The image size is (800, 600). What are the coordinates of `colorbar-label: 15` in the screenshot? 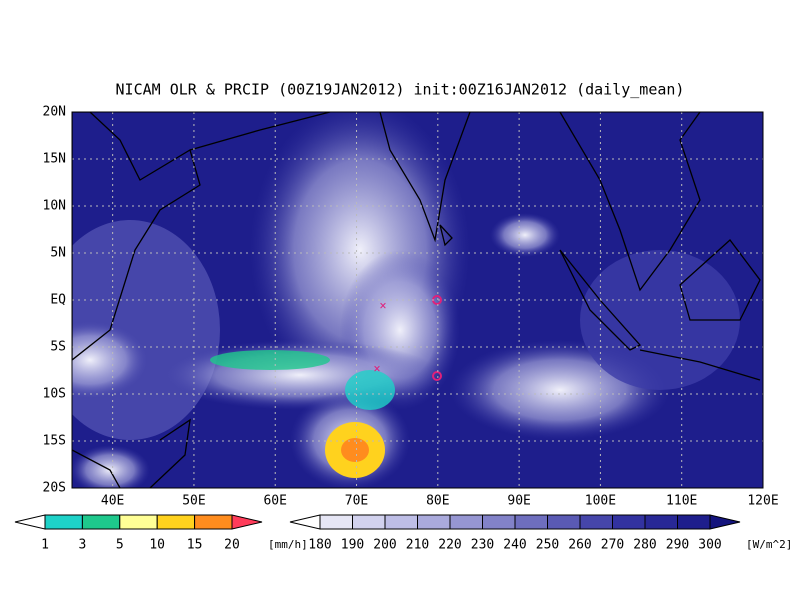 It's located at (195, 545).